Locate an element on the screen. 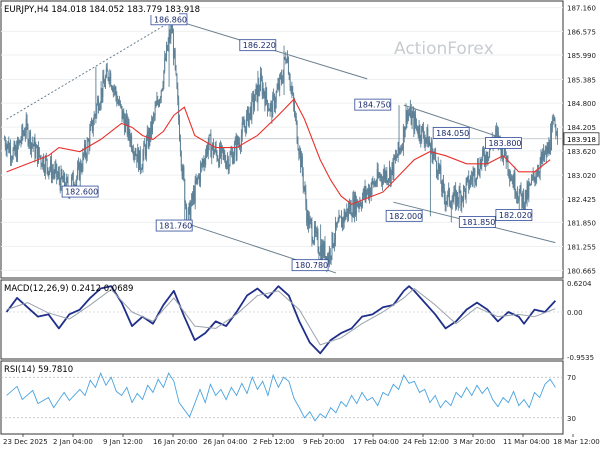 Image resolution: width=600 pixels, height=450 pixels. watermark: ActionForex is located at coordinates (444, 49).